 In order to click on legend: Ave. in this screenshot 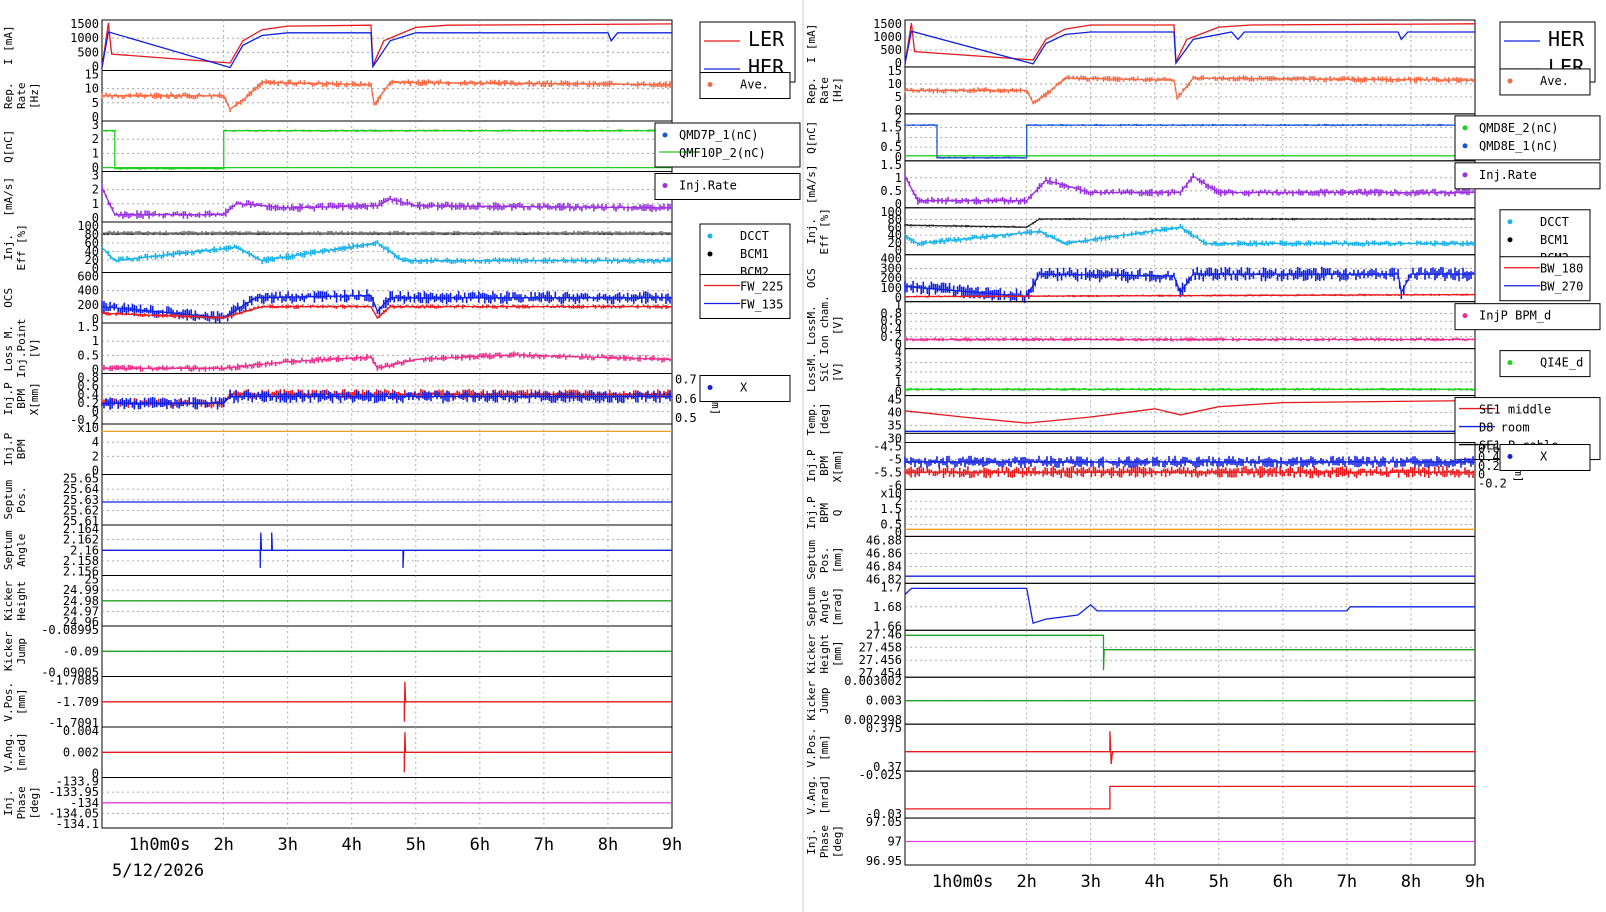, I will do `click(1545, 82)`.